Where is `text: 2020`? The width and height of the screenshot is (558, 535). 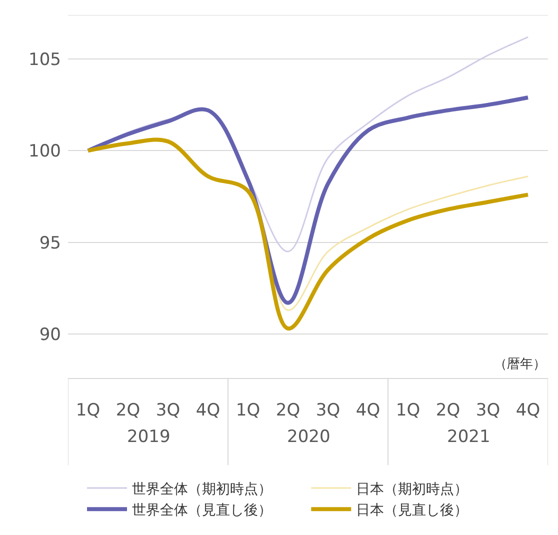 text: 2020 is located at coordinates (308, 437).